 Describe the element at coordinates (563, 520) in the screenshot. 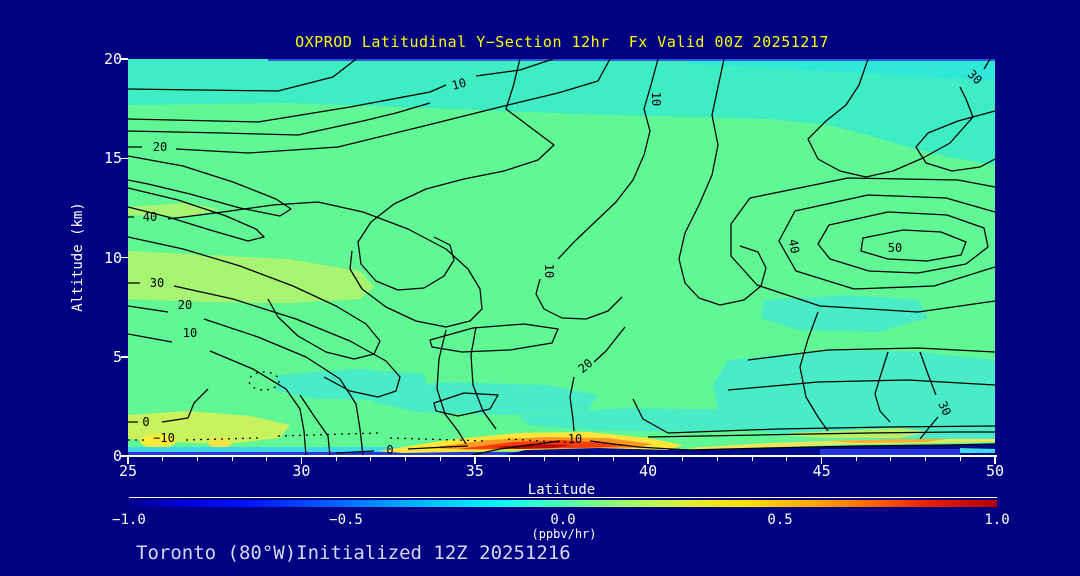

I see `colorbar-tick-label: 0.0` at that location.